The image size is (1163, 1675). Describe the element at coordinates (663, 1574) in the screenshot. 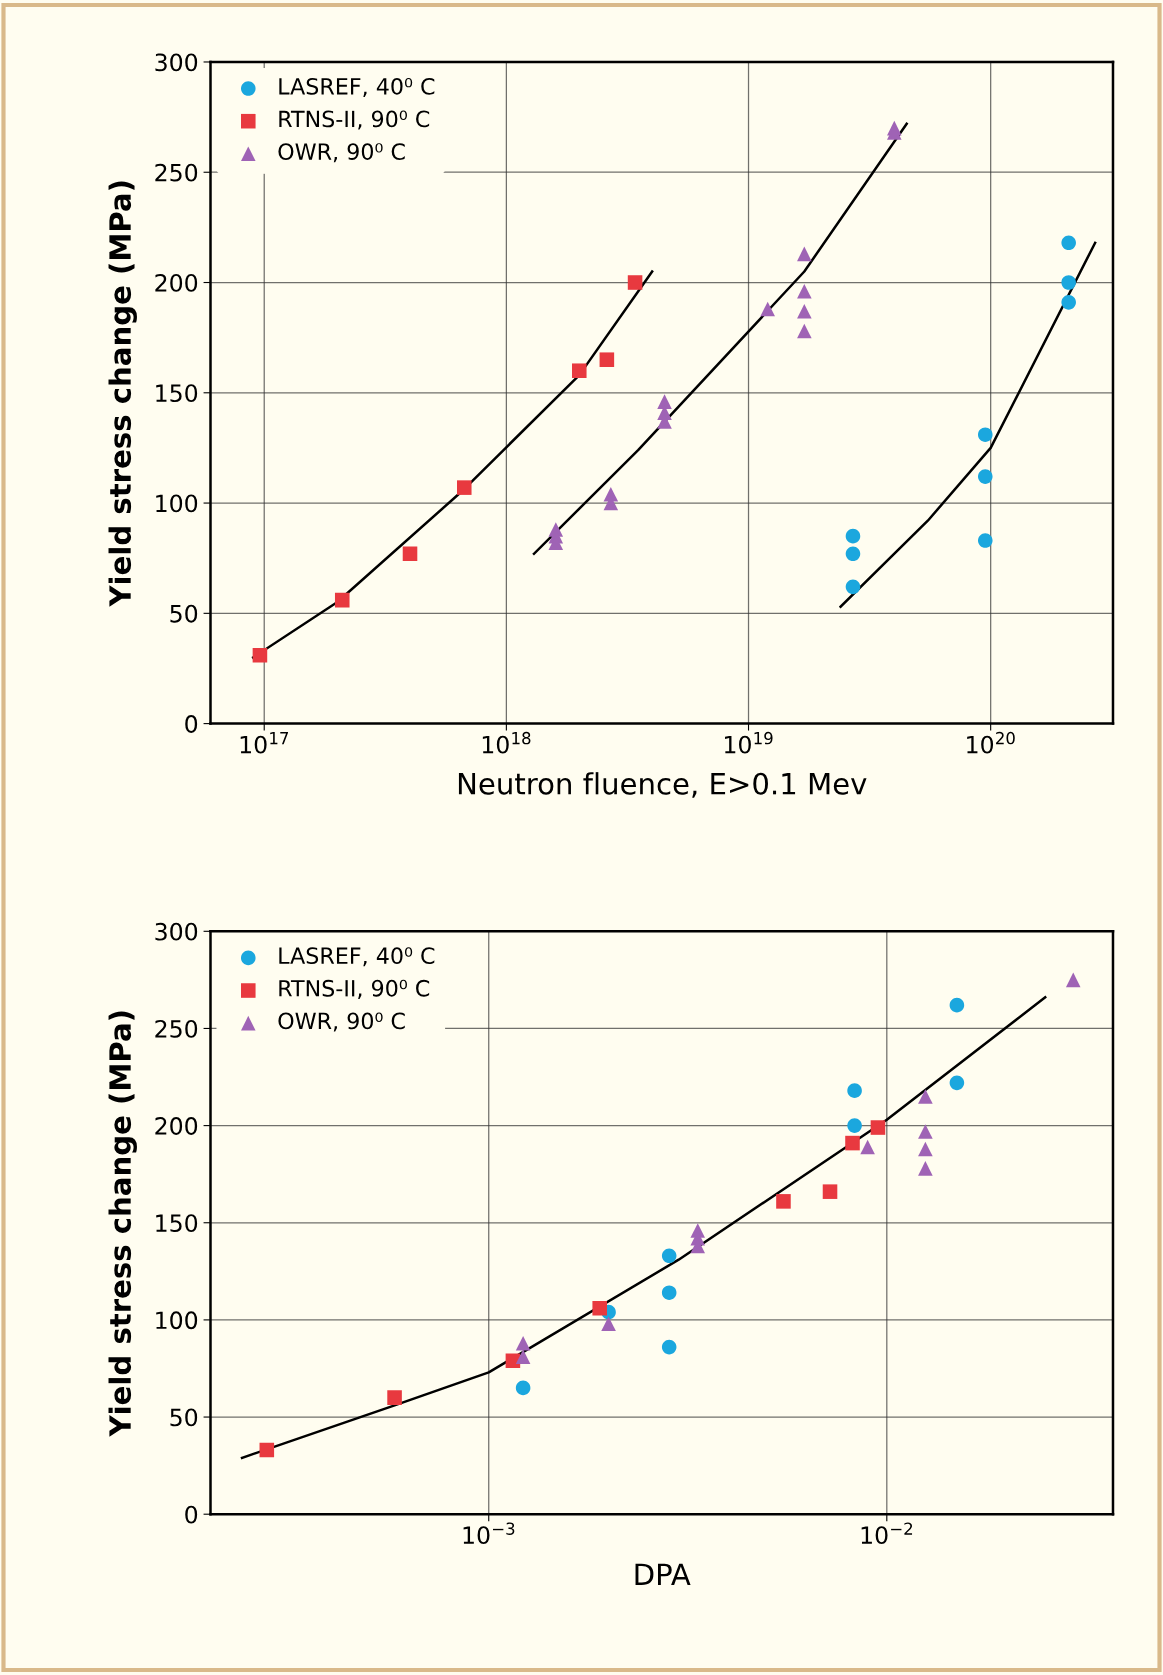

I see `x-axis-title: DPA` at that location.